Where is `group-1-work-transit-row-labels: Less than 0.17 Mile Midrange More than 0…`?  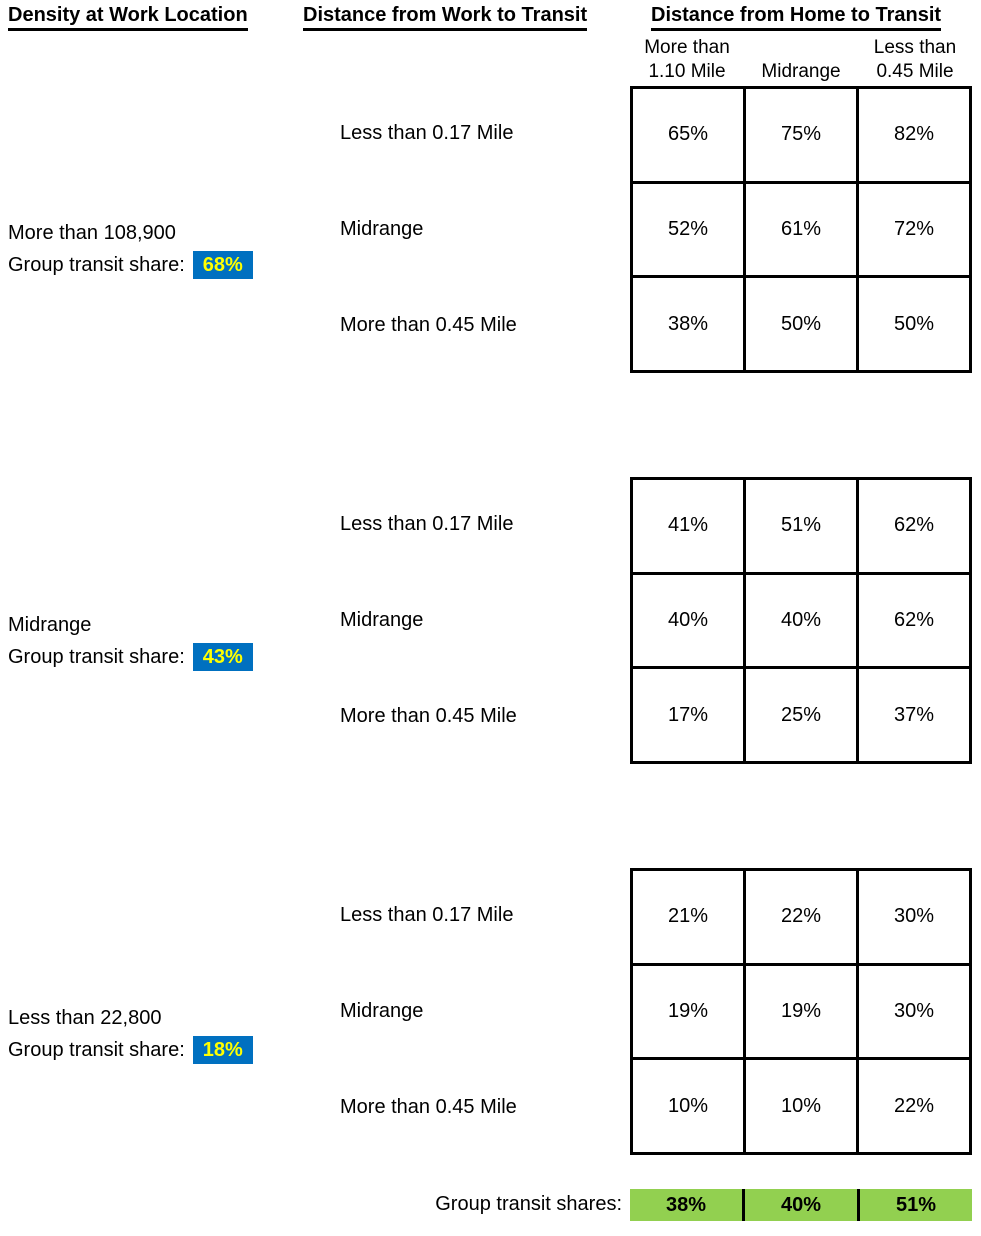 group-1-work-transit-row-labels: Less than 0.17 Mile Midrange More than 0… is located at coordinates (482, 229).